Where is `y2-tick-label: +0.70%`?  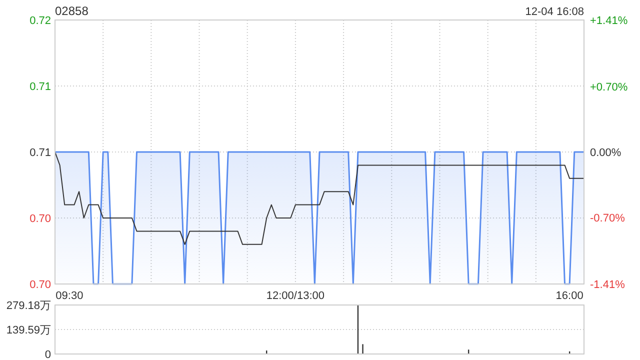 y2-tick-label: +0.70% is located at coordinates (609, 87).